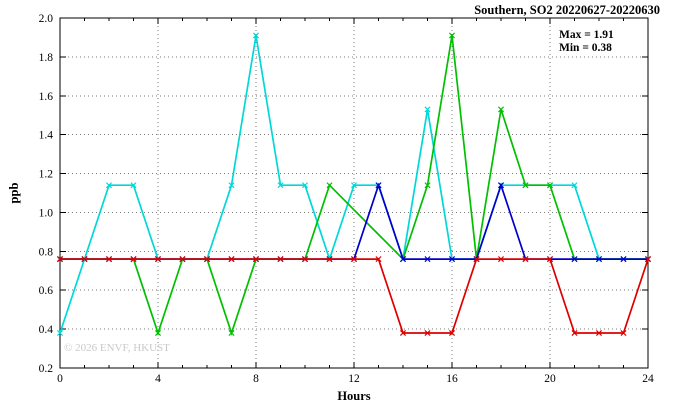 The image size is (674, 409). Describe the element at coordinates (46, 291) in the screenshot. I see `y-tick-label: 0.6` at that location.